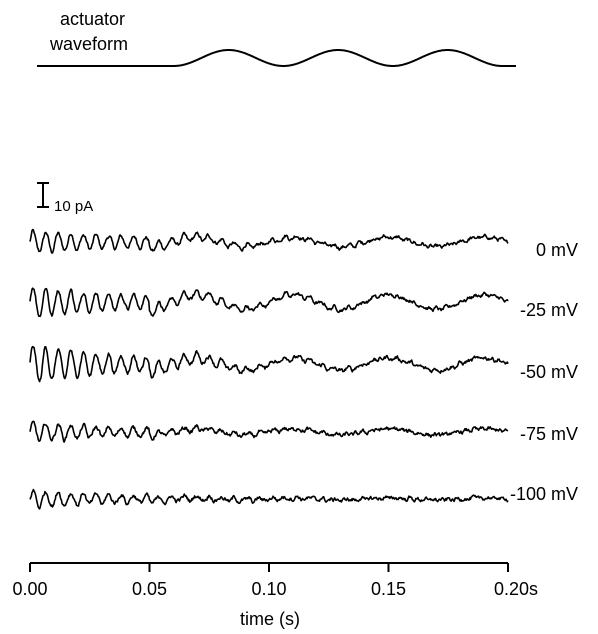 The width and height of the screenshot is (598, 634). I want to click on x-tick-label: 0.20s, so click(516, 589).